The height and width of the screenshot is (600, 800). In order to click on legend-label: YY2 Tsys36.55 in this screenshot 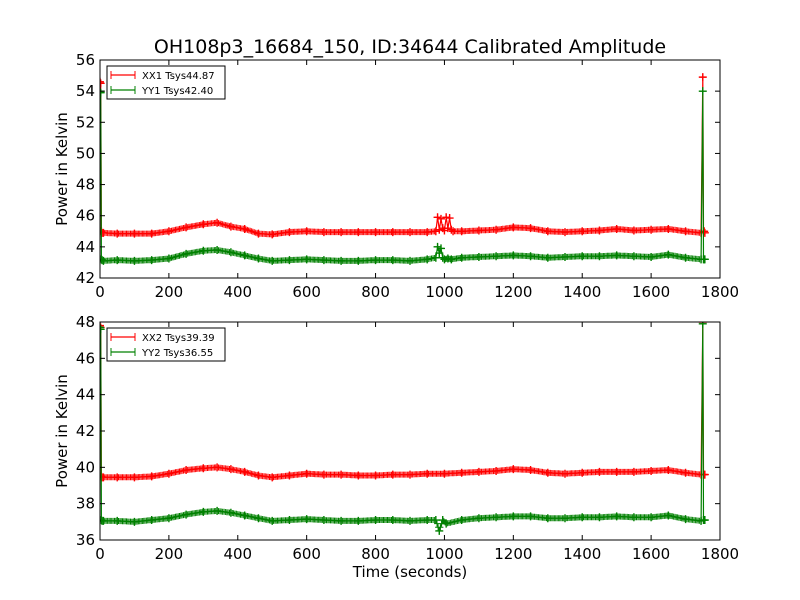, I will do `click(177, 353)`.